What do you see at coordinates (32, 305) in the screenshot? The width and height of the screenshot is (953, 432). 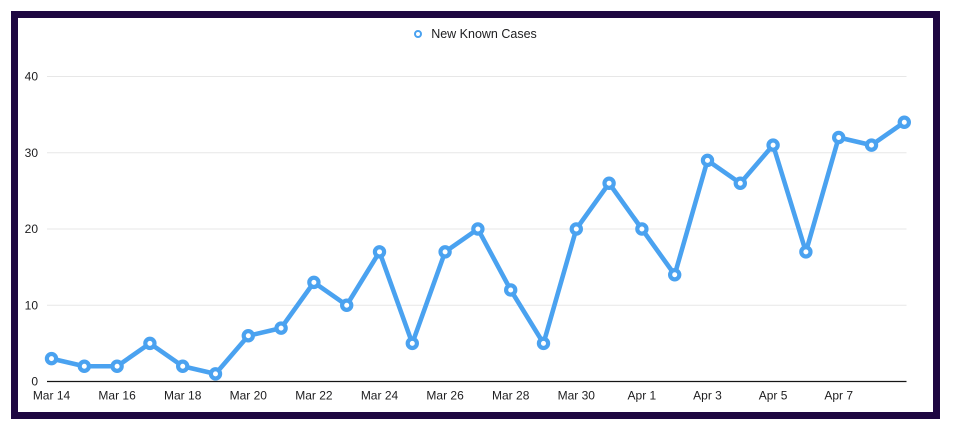 I see `y-tick-label: 10` at bounding box center [32, 305].